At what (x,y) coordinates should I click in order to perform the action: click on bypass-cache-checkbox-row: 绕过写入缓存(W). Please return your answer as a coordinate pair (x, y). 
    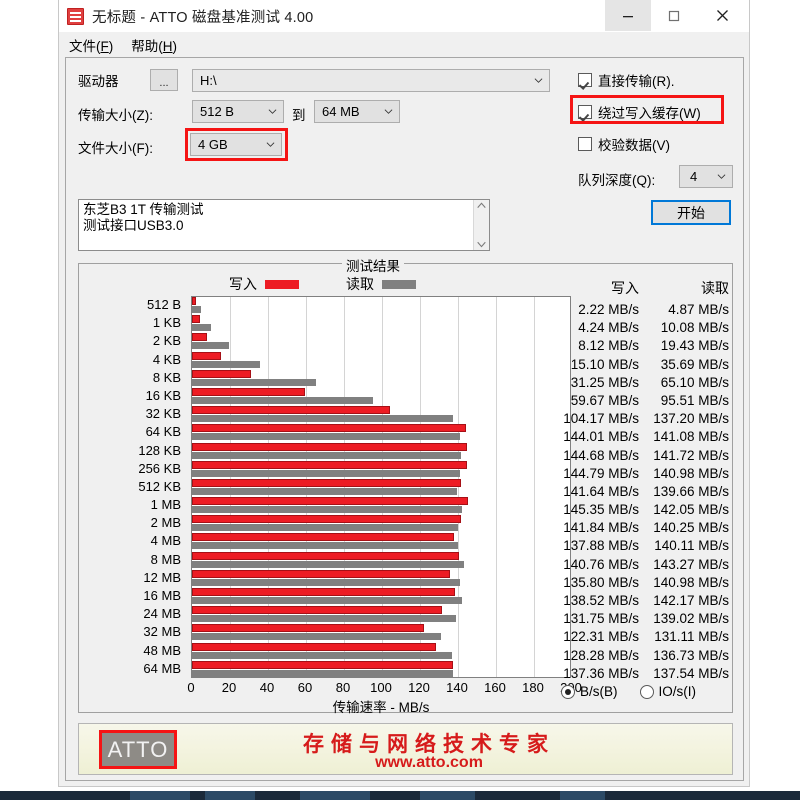
    Looking at the image, I should click on (639, 112).